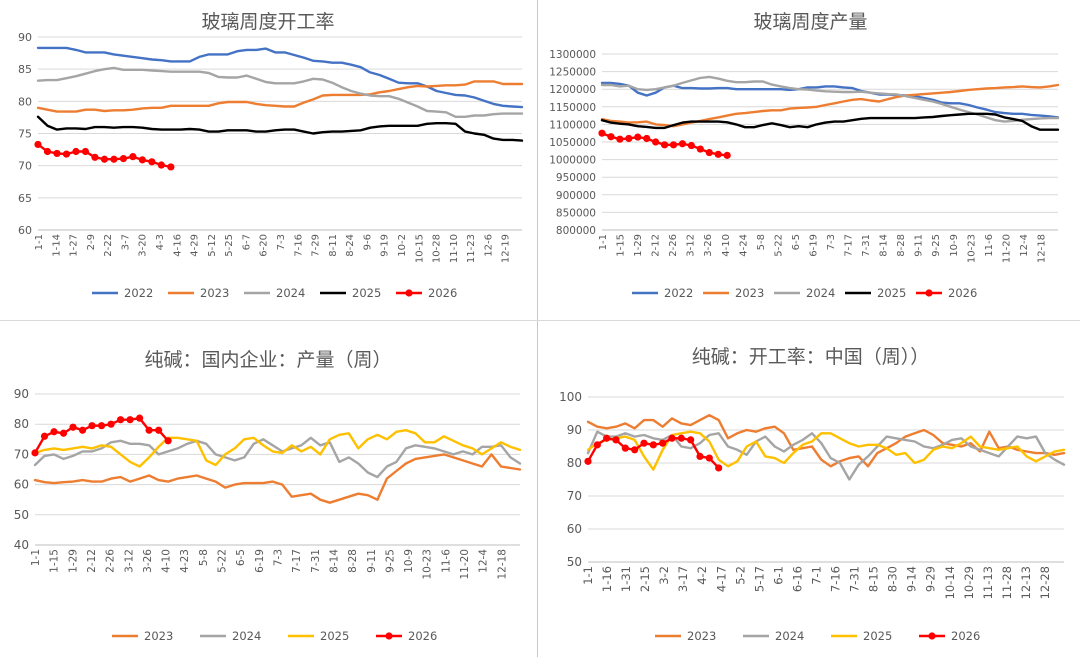 The height and width of the screenshot is (661, 1080). I want to click on x-tick-label: 5-22, so click(223, 561).